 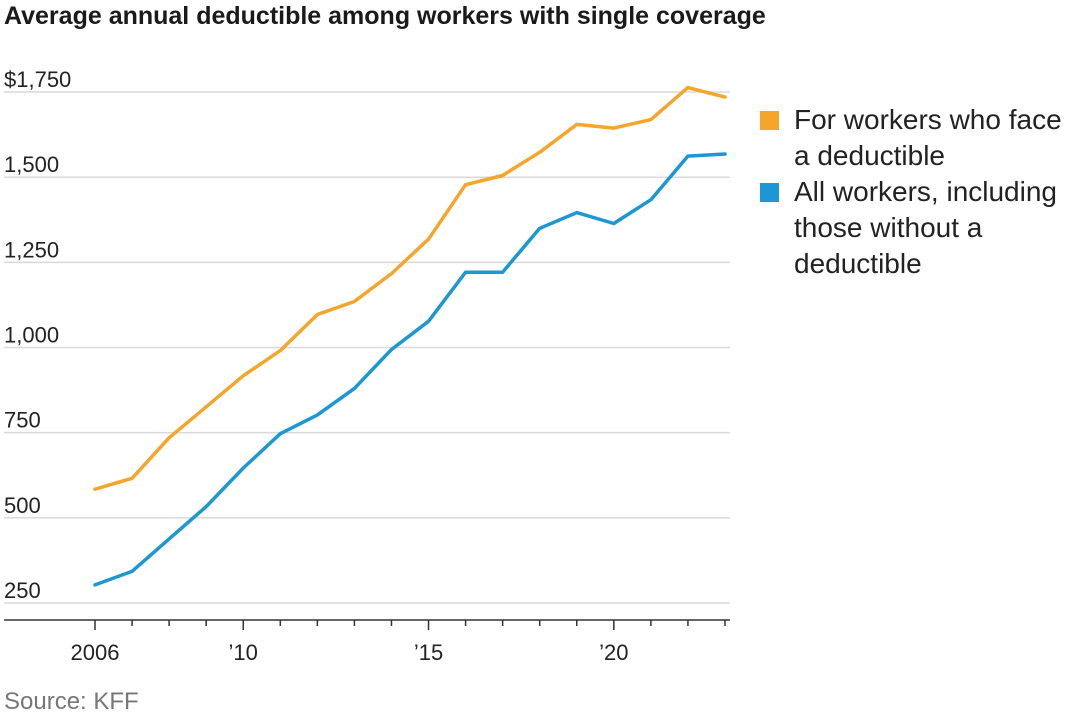 What do you see at coordinates (71, 701) in the screenshot?
I see `source-note: Source: KFF` at bounding box center [71, 701].